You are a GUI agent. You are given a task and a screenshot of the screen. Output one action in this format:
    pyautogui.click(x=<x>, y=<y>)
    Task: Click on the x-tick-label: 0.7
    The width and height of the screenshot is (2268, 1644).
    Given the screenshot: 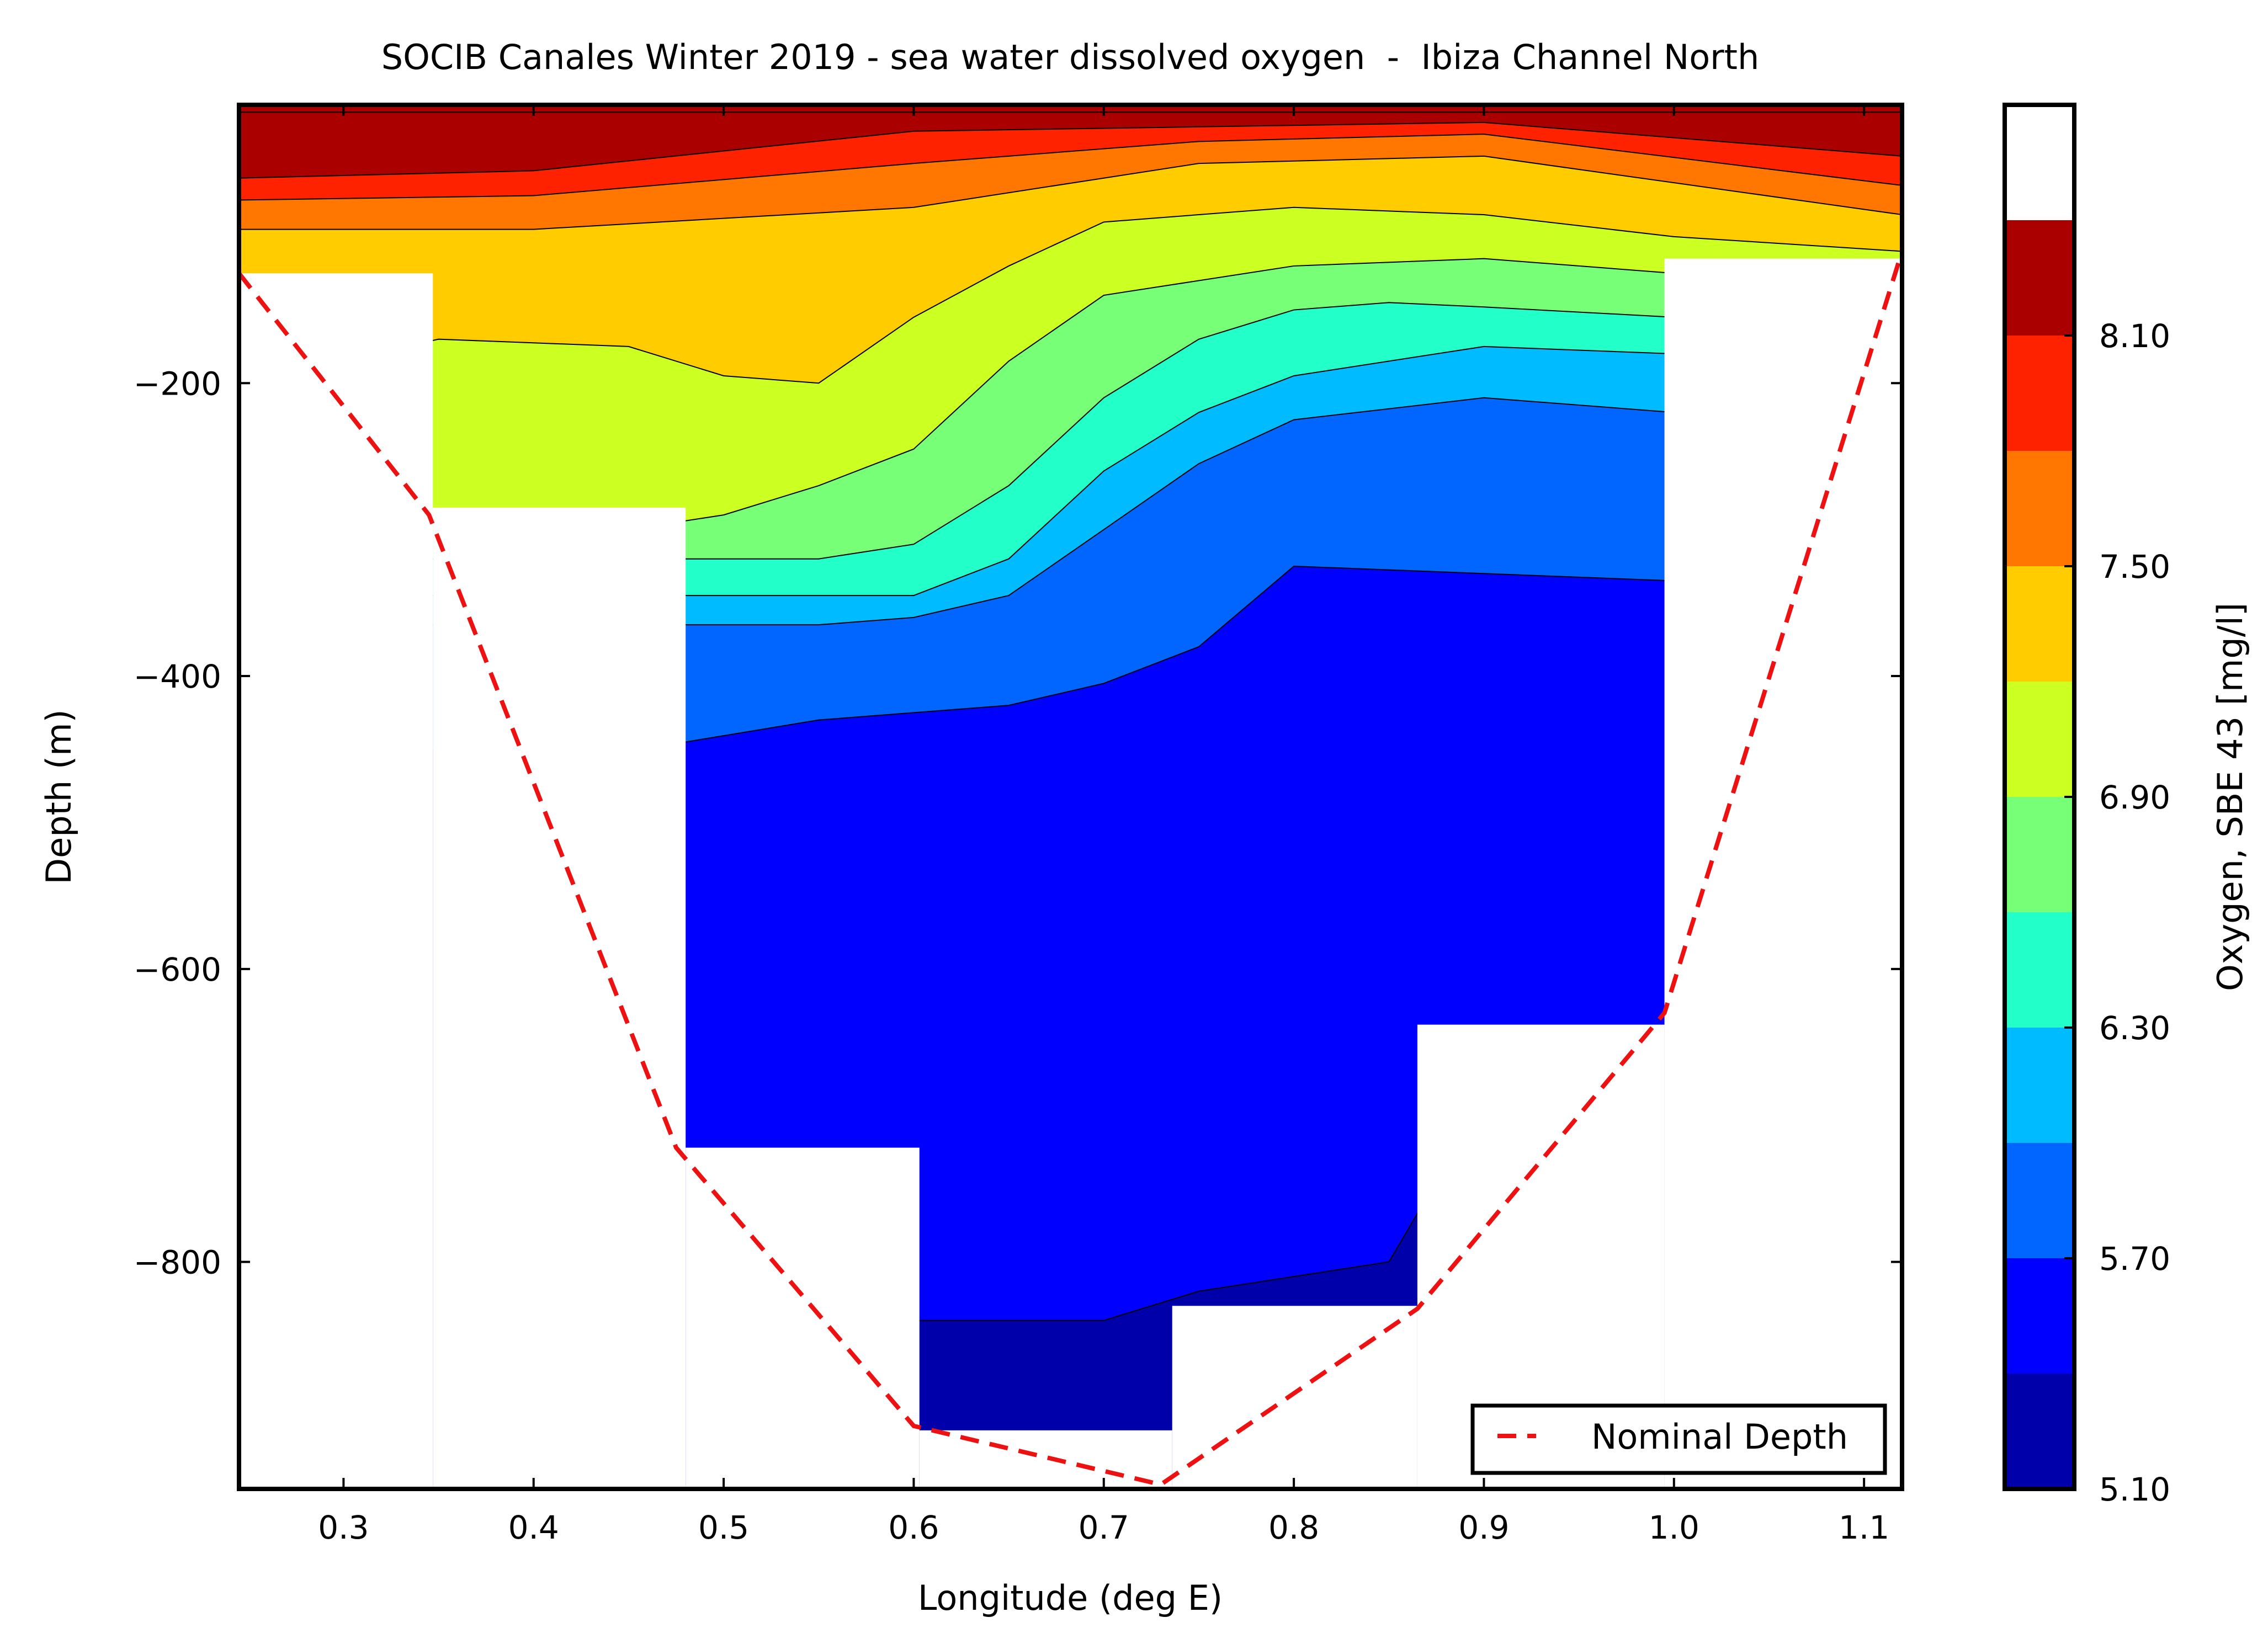 What is the action you would take?
    pyautogui.click(x=1104, y=1528)
    